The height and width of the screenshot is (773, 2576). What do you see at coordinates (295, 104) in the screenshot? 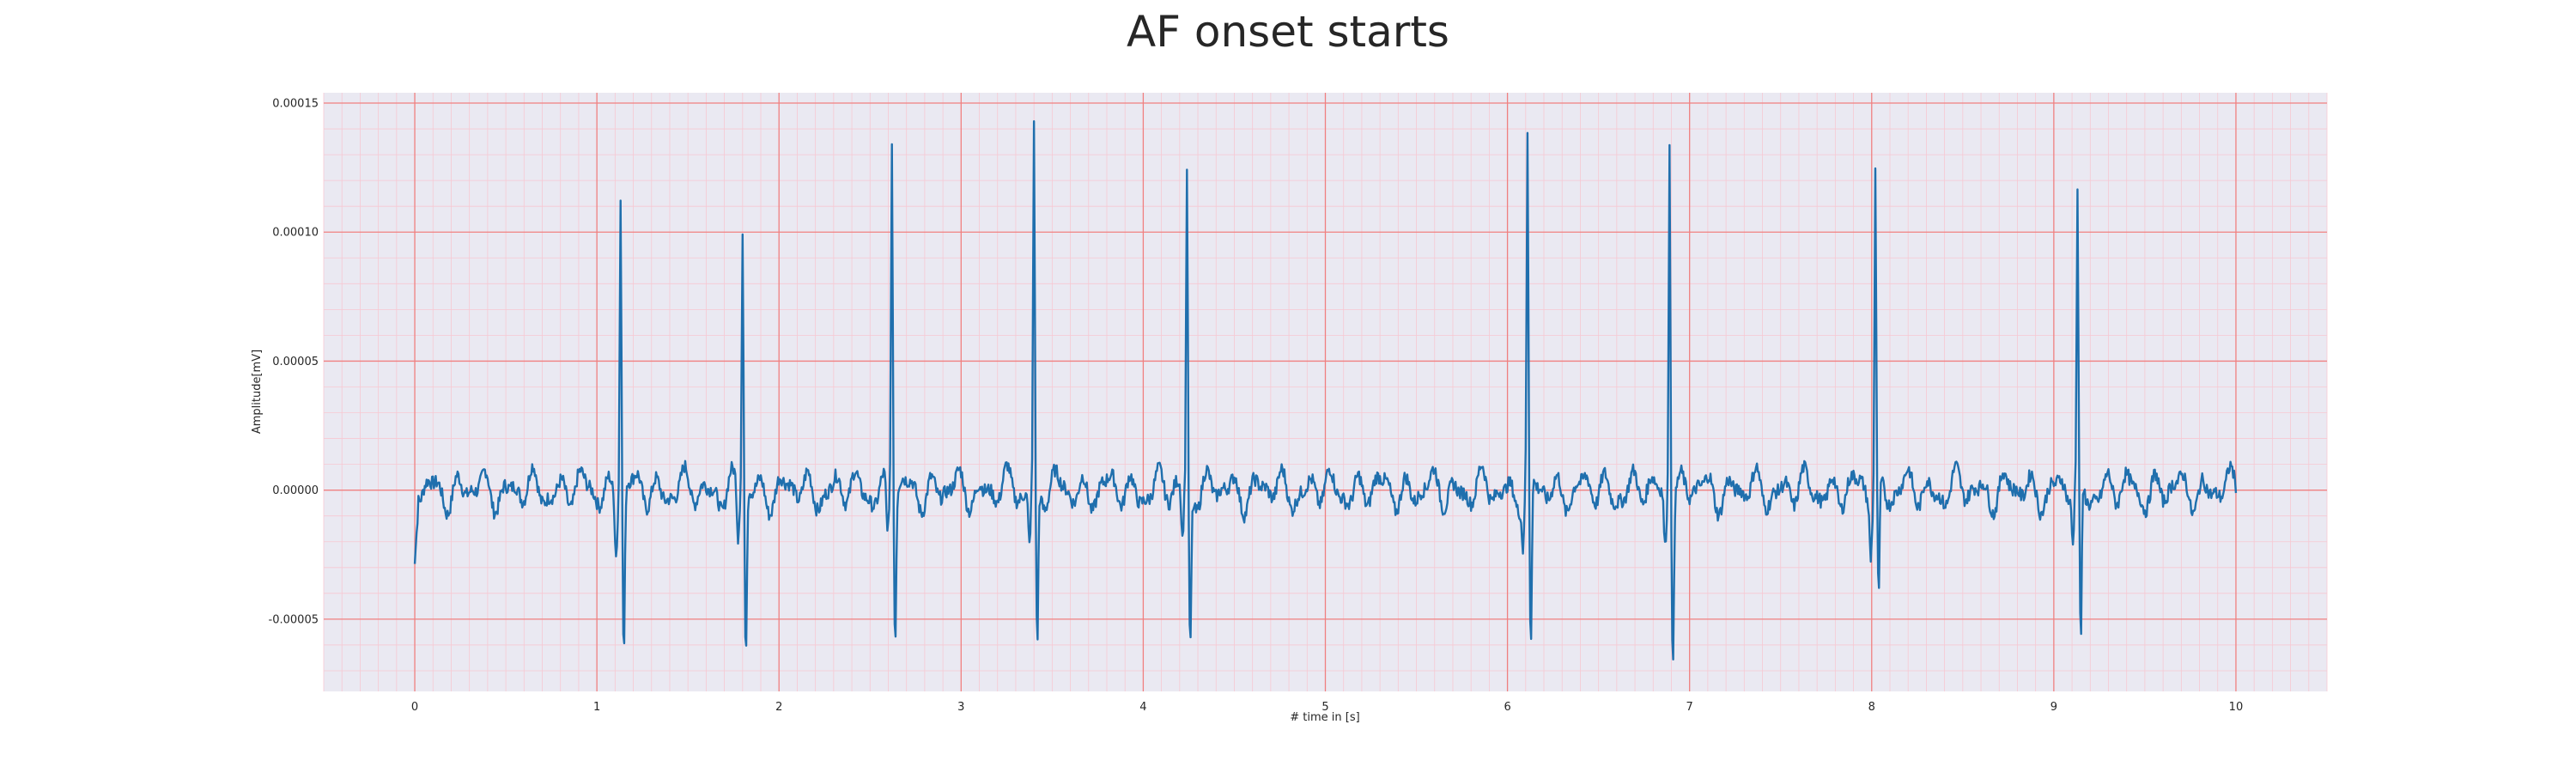
I see `y-tick-label: 0.00015` at bounding box center [295, 104].